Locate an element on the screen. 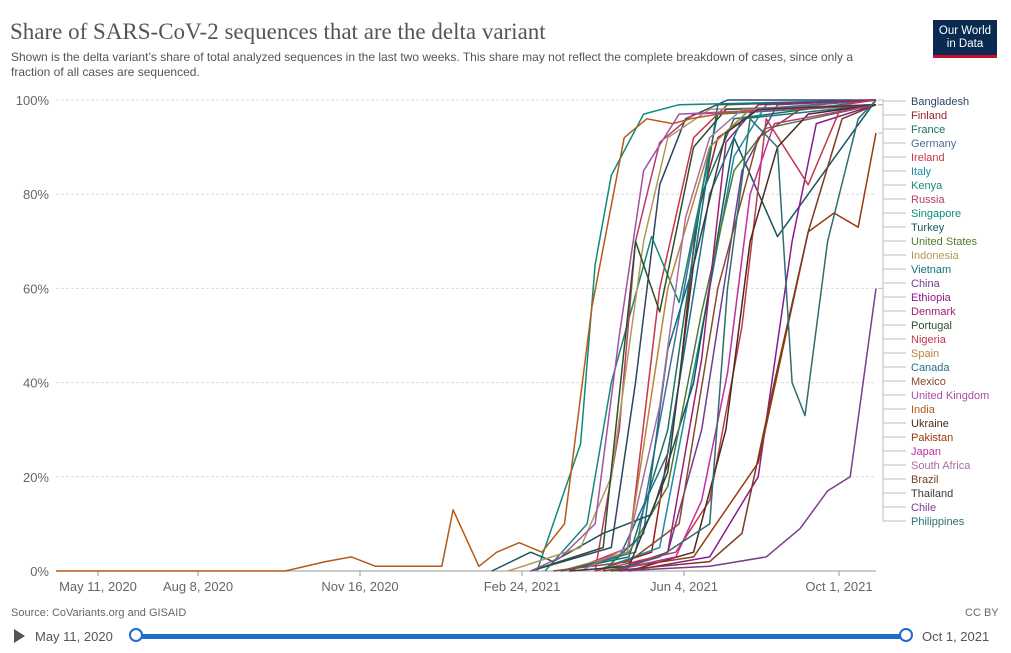 This screenshot has width=1011, height=653. legend-label-spain: Spain is located at coordinates (925, 354).